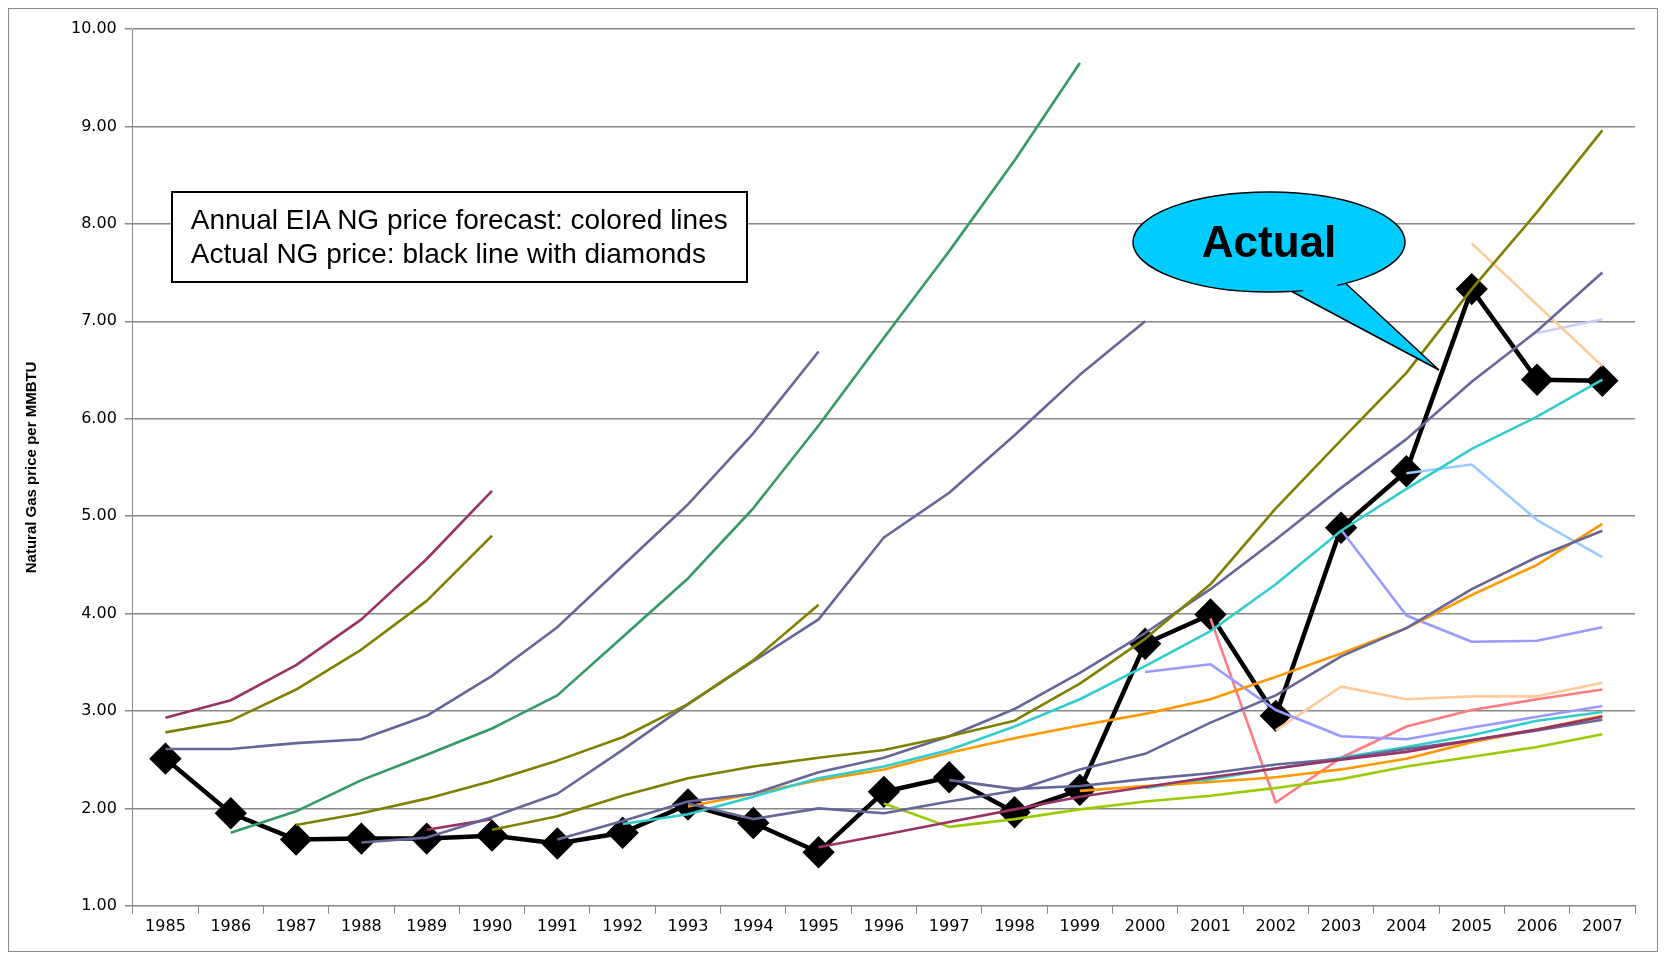  Describe the element at coordinates (31, 467) in the screenshot. I see `y-axis-title: Natural Gas price per MMBTU` at that location.